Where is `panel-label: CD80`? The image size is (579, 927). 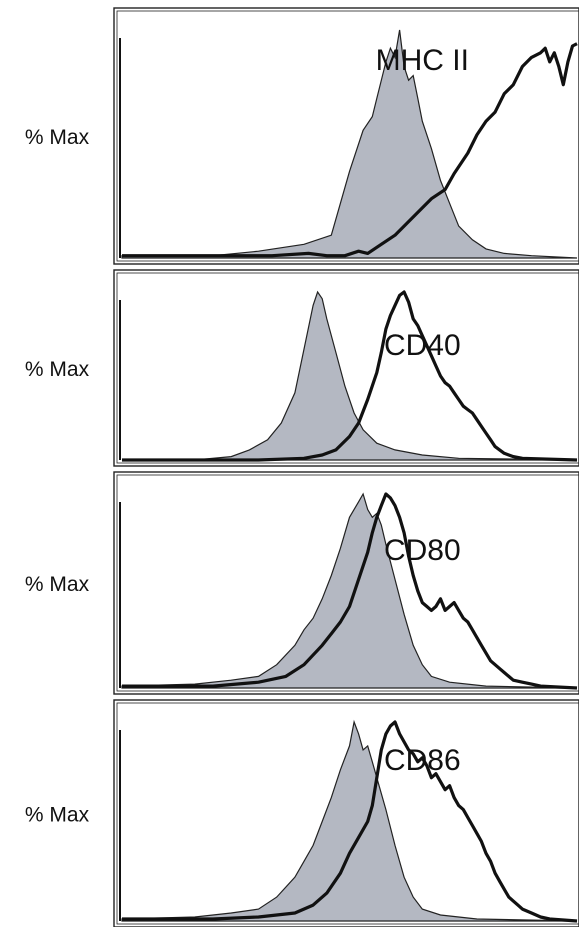 panel-label: CD80 is located at coordinates (422, 550).